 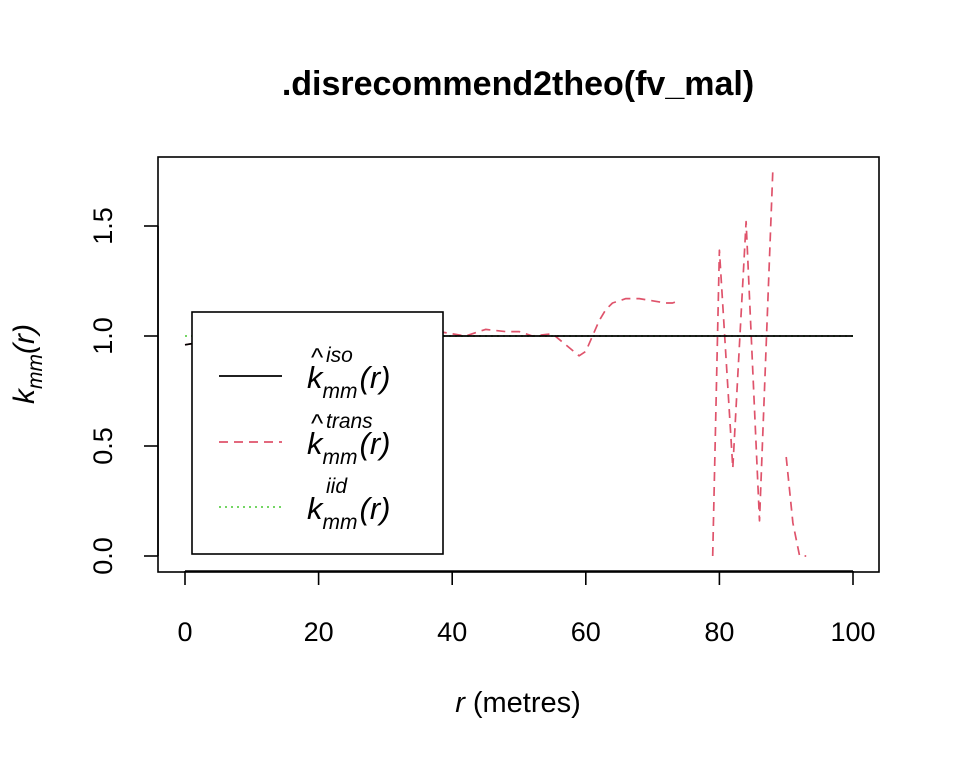 I want to click on y-tick-label: 0.0, so click(x=103, y=556).